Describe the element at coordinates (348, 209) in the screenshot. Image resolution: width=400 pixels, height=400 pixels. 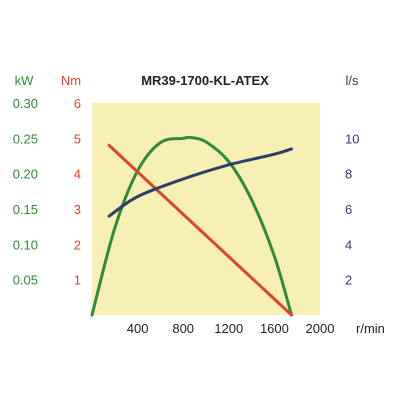
I see `y-tick-label-flow: 6` at that location.